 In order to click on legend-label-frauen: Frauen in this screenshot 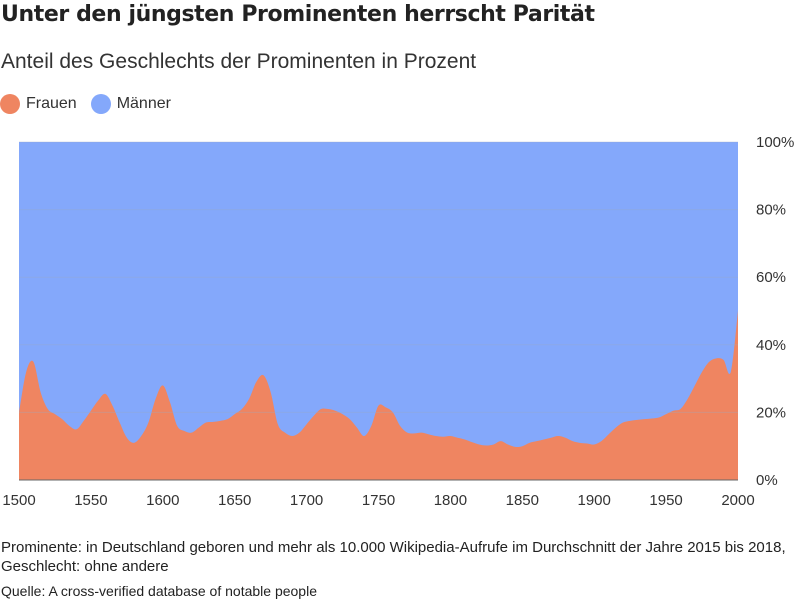, I will do `click(51, 103)`.